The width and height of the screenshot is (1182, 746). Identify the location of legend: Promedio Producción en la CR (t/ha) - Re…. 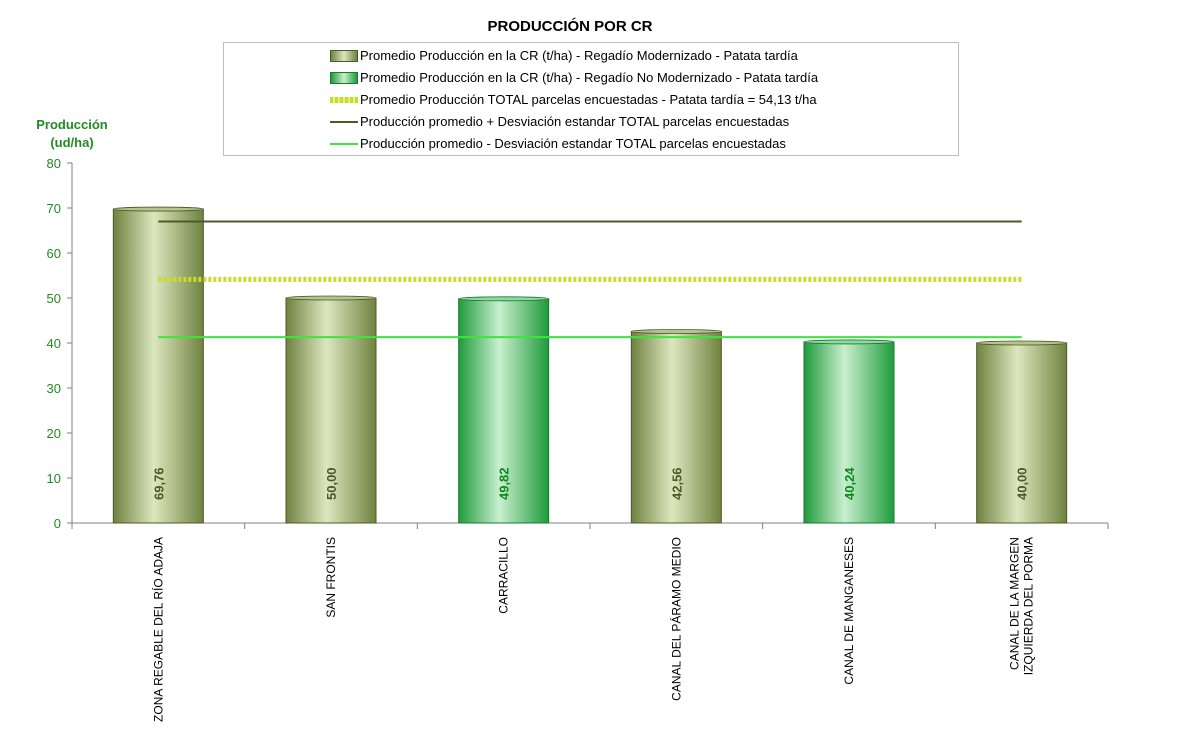
(591, 99).